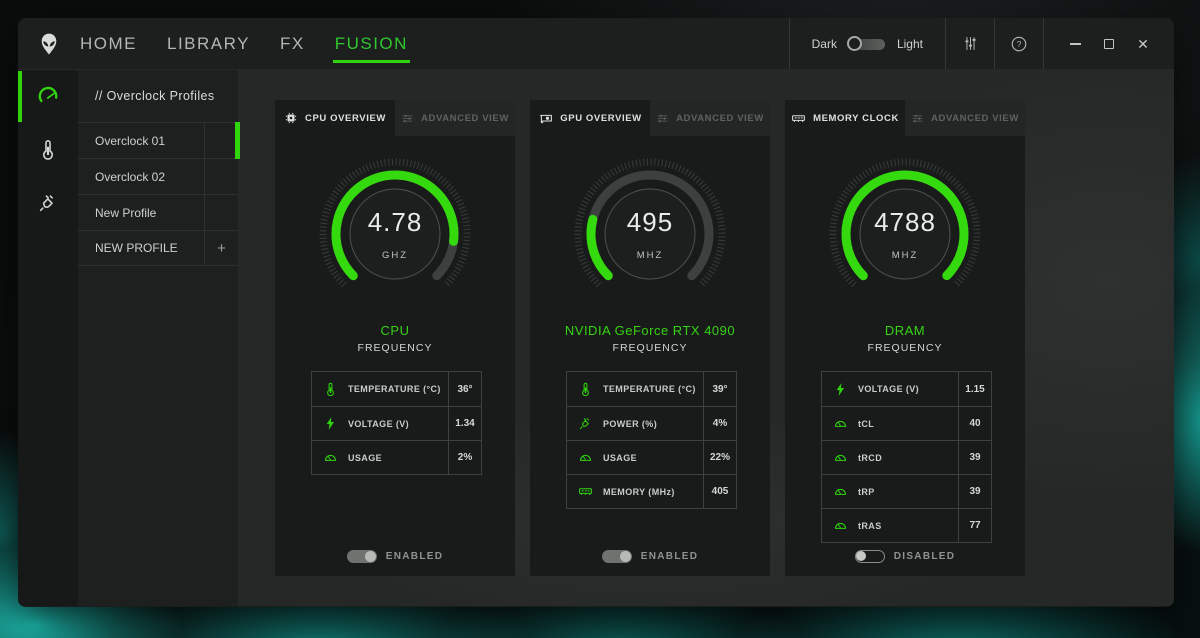 This screenshot has height=638, width=1200. Describe the element at coordinates (905, 556) in the screenshot. I see `memory-enable-toggle-row: DISABLED` at that location.